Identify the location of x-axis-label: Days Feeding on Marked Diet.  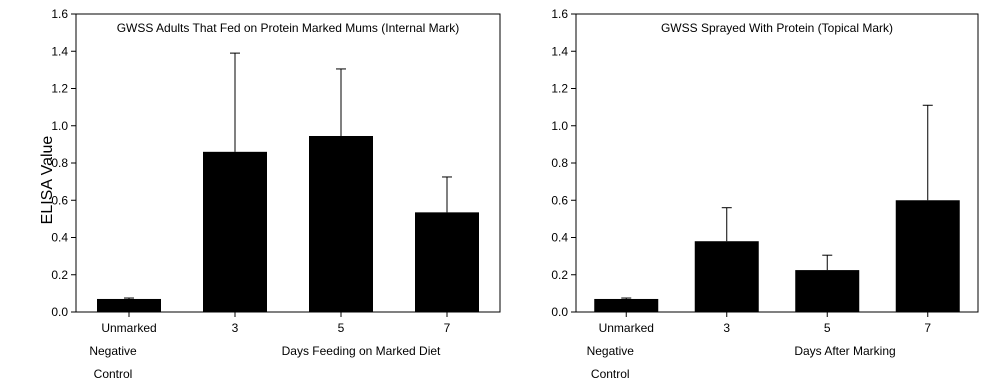
(361, 351).